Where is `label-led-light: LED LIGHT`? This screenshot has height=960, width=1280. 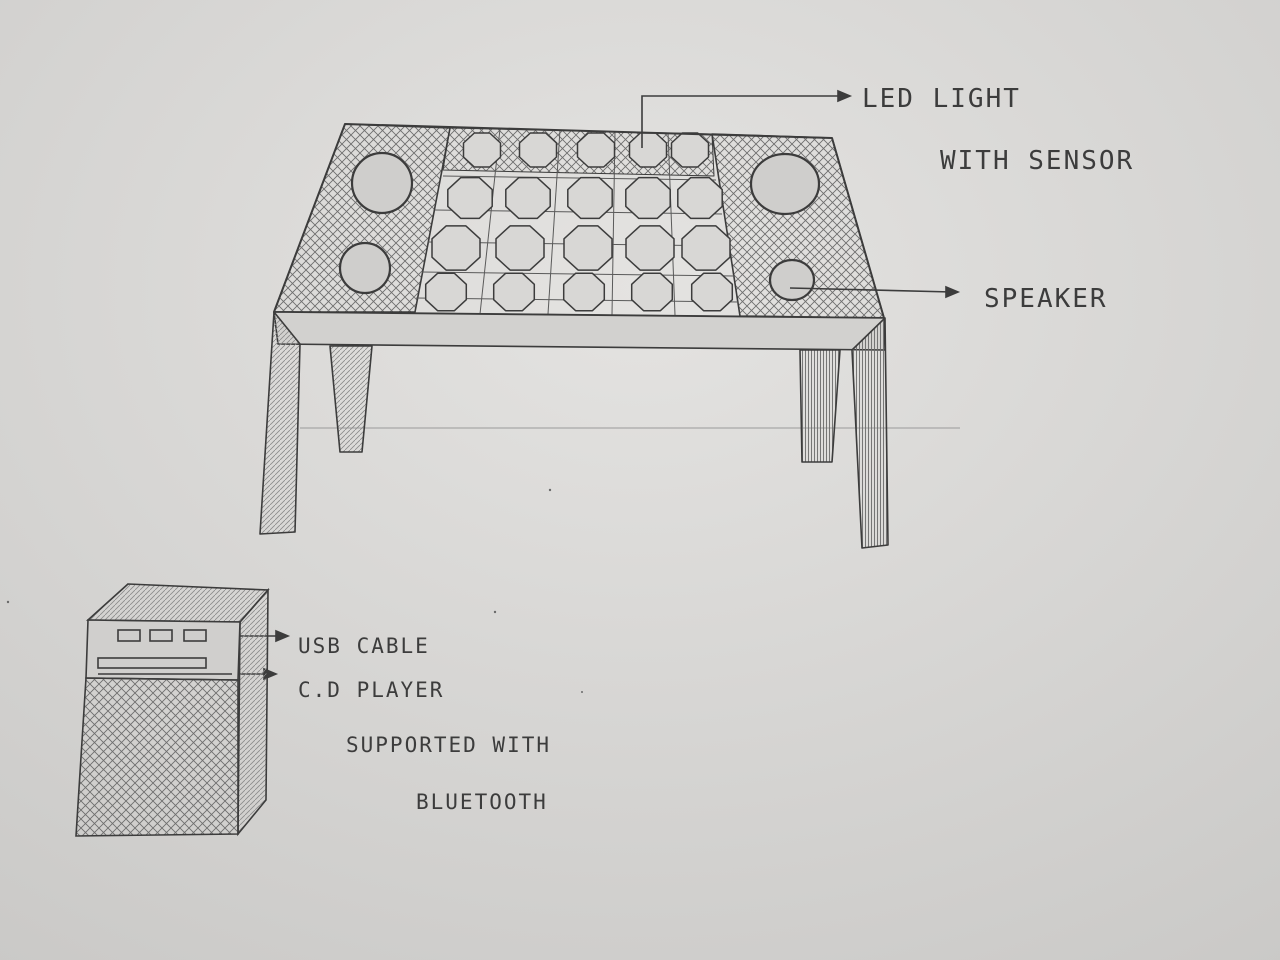 label-led-light: LED LIGHT is located at coordinates (941, 99).